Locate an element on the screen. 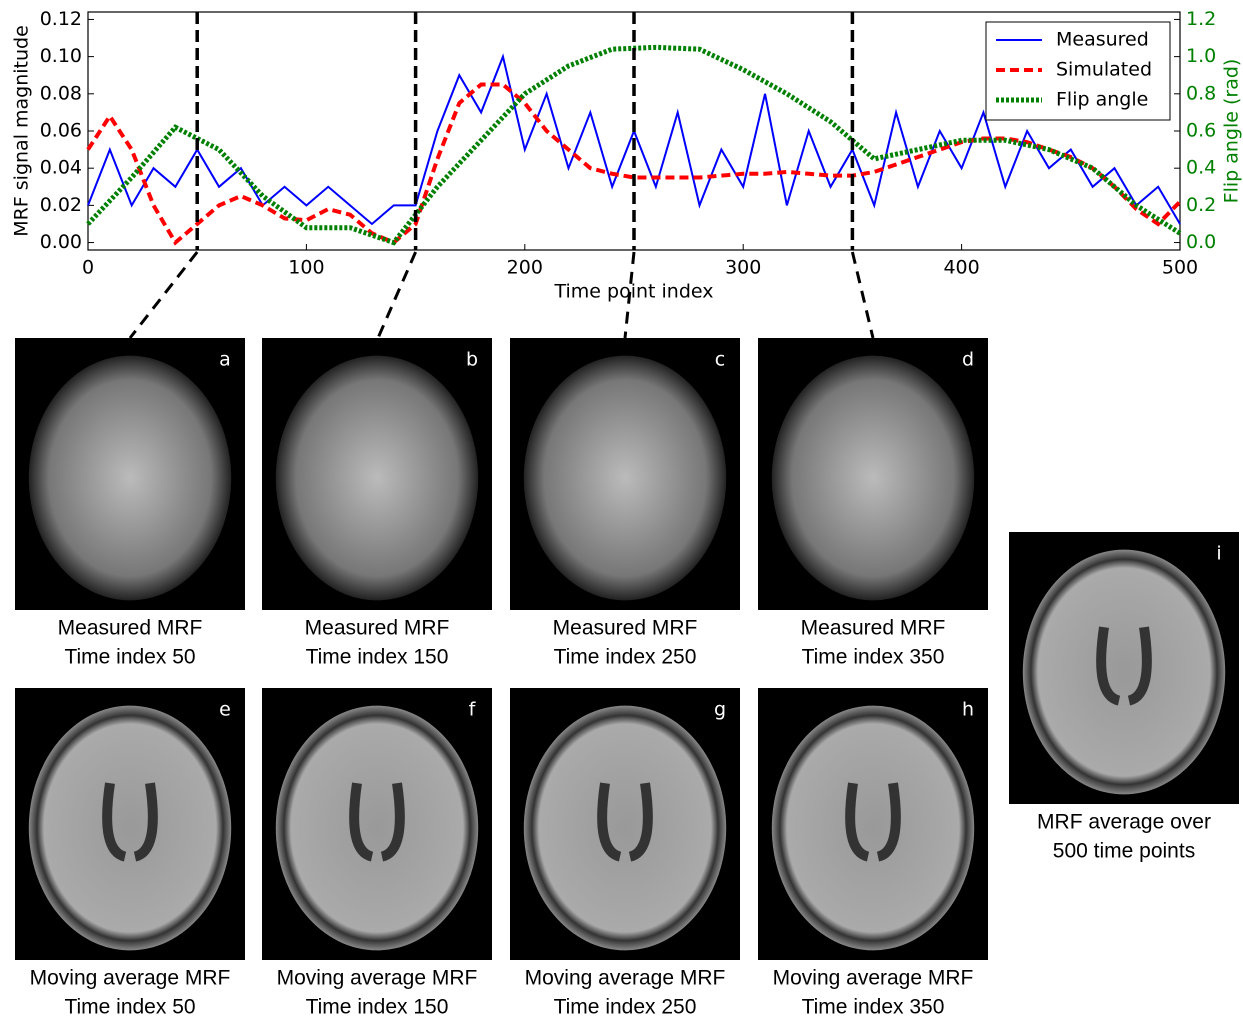 The image size is (1243, 1019). y-tick-label: 0.06 is located at coordinates (61, 131).